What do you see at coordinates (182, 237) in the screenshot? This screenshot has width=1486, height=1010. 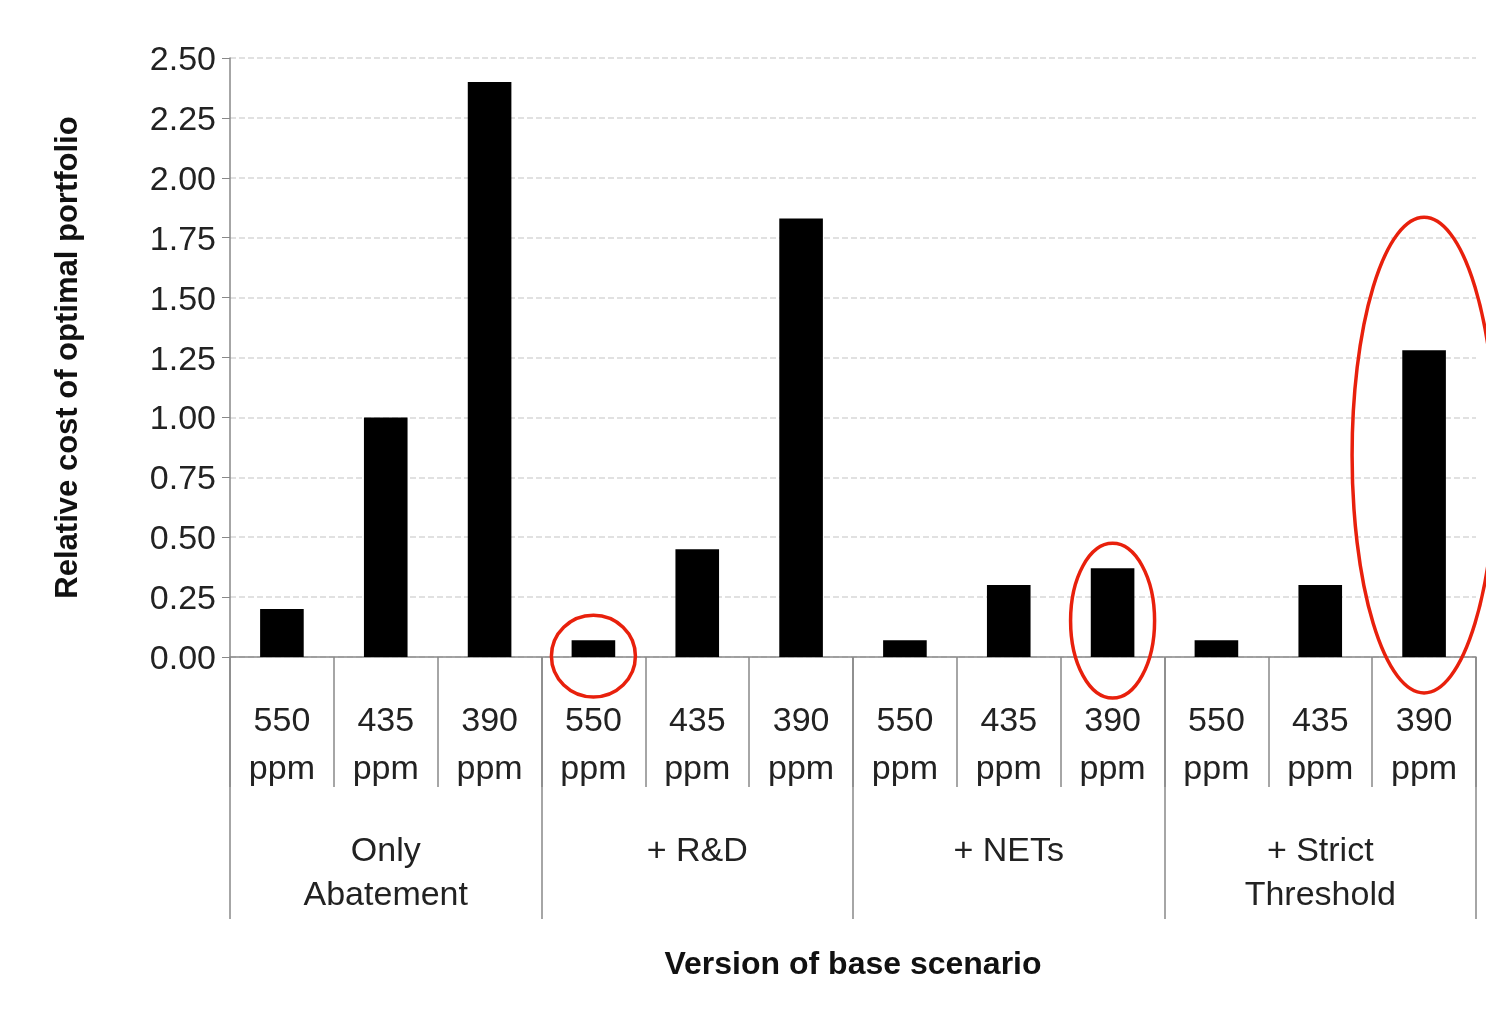 I see `y-tick-label: 1.75` at bounding box center [182, 237].